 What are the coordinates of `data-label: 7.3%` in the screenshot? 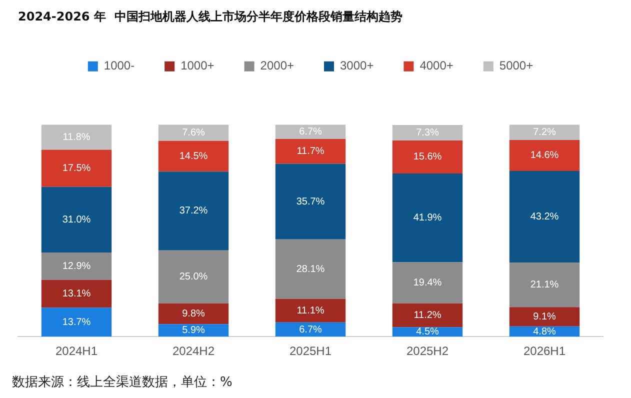 It's located at (428, 132).